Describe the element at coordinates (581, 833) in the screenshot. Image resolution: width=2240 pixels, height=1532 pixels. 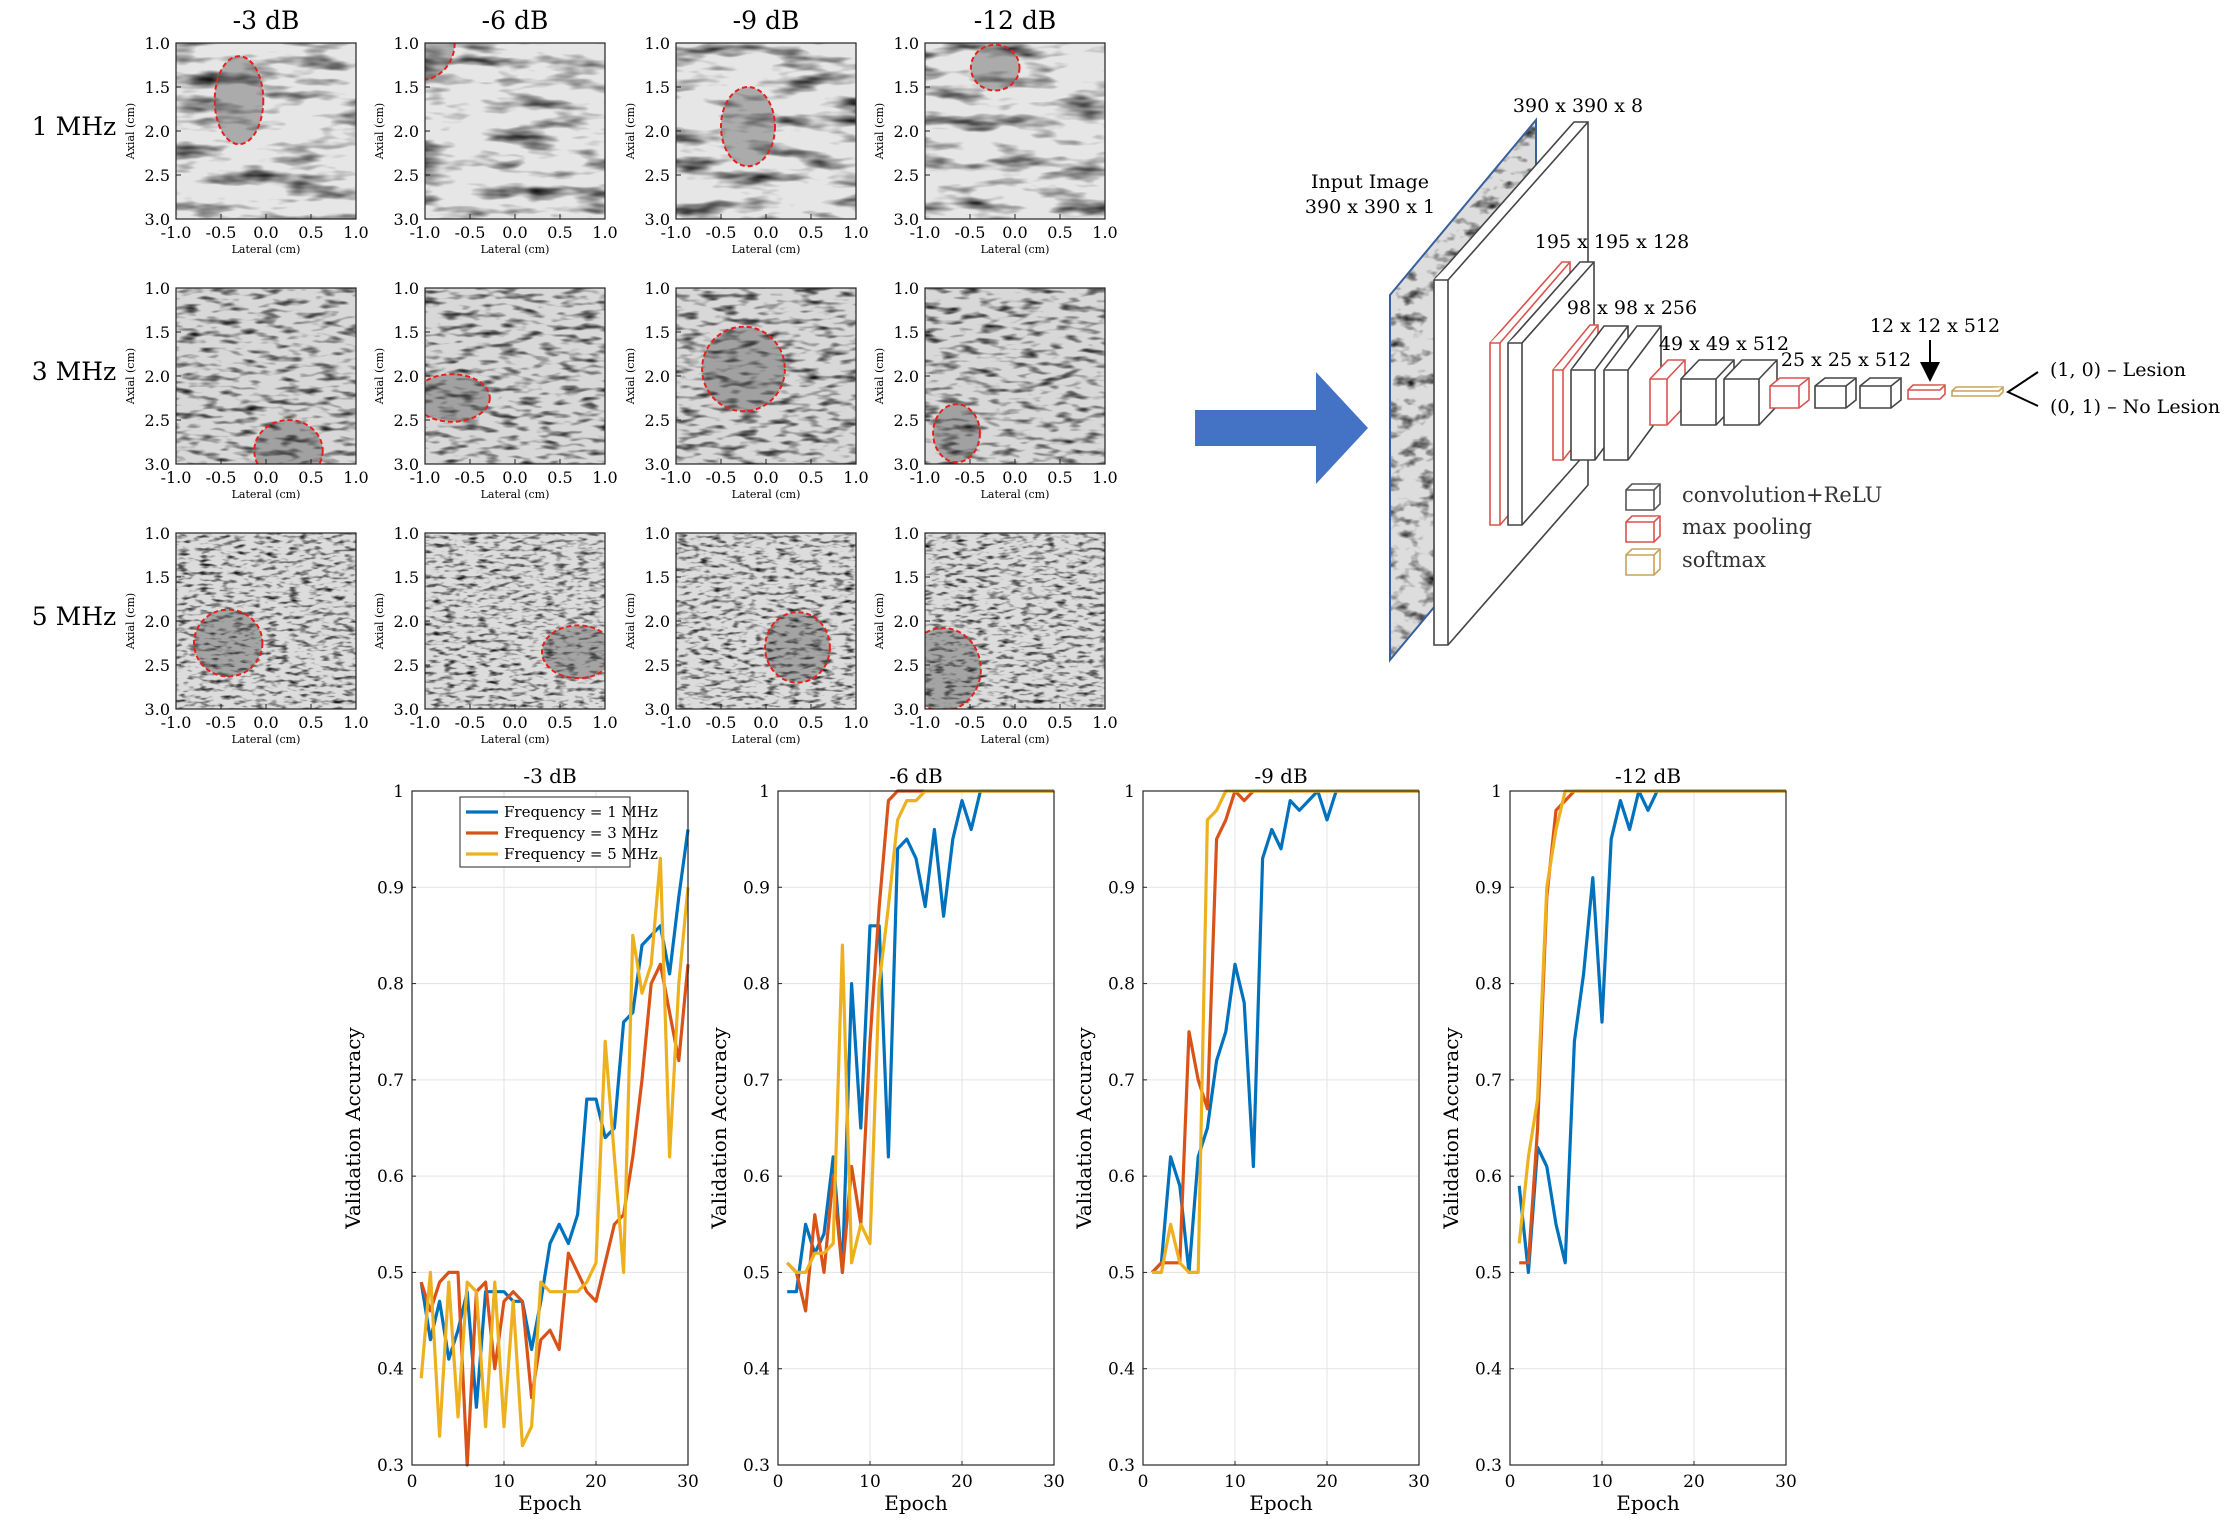
I see `legend-entry: Frequency = 3 MHz` at that location.